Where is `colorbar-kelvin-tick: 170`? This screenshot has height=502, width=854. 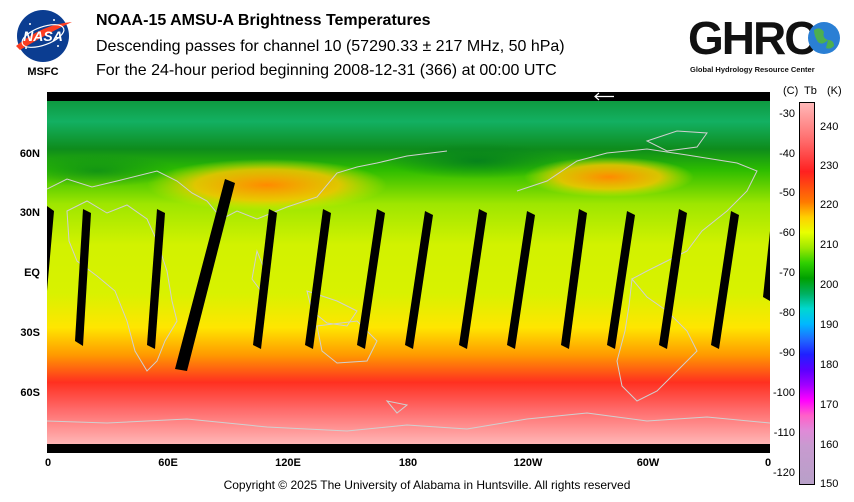 colorbar-kelvin-tick: 170 is located at coordinates (829, 405).